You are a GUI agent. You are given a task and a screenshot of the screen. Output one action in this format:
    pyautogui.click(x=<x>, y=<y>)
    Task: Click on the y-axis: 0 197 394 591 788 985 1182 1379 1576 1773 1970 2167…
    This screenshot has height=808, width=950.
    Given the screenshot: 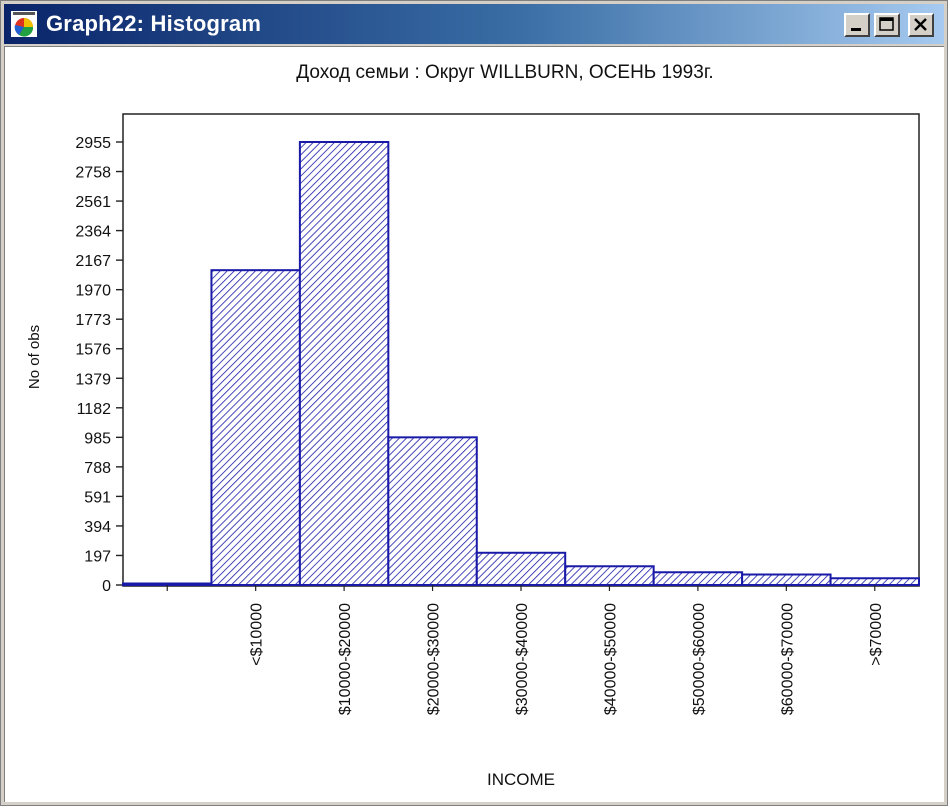 What is the action you would take?
    pyautogui.click(x=99, y=365)
    